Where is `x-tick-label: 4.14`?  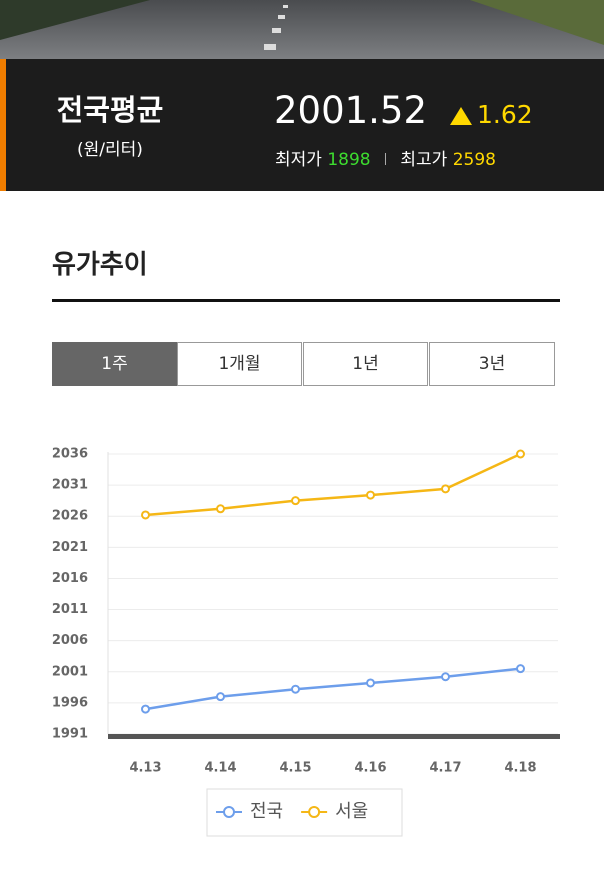
x-tick-label: 4.14 is located at coordinates (220, 768).